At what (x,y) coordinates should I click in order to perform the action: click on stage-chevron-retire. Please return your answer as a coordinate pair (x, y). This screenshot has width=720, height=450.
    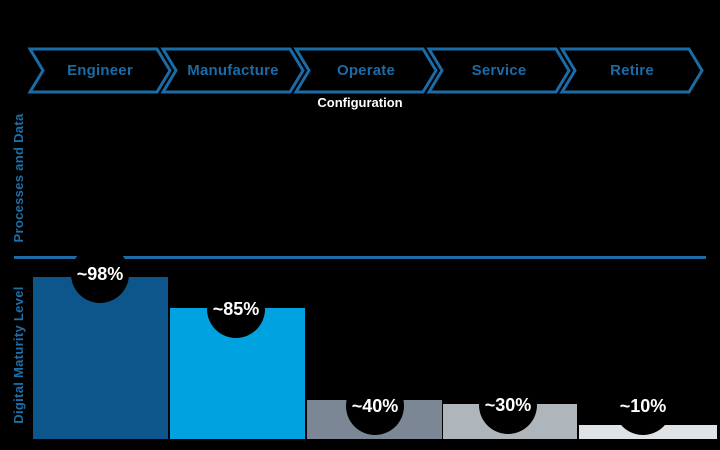
    Looking at the image, I should click on (631, 70).